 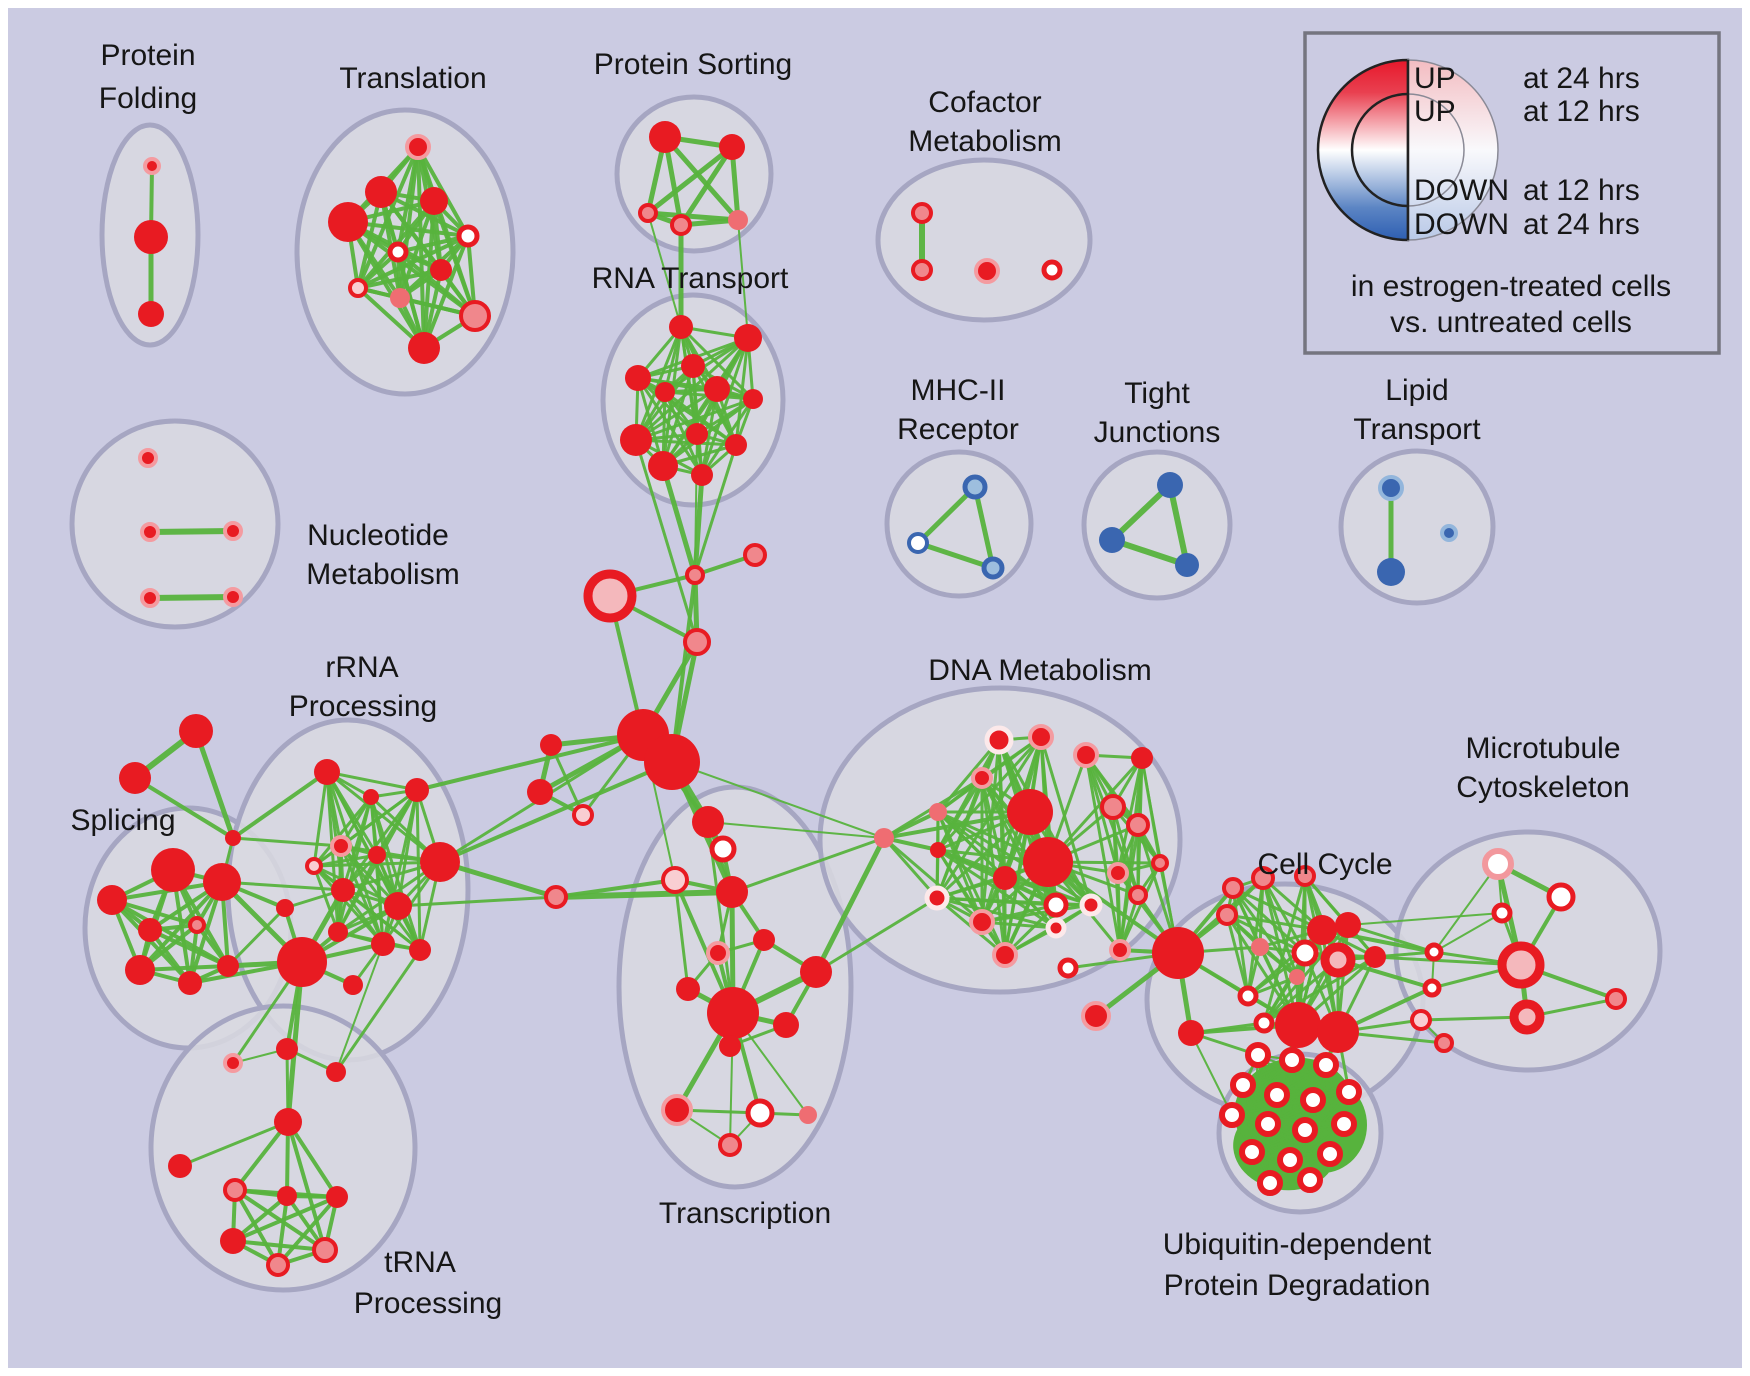 What do you see at coordinates (424, 348) in the screenshot?
I see `network-node-tr11` at bounding box center [424, 348].